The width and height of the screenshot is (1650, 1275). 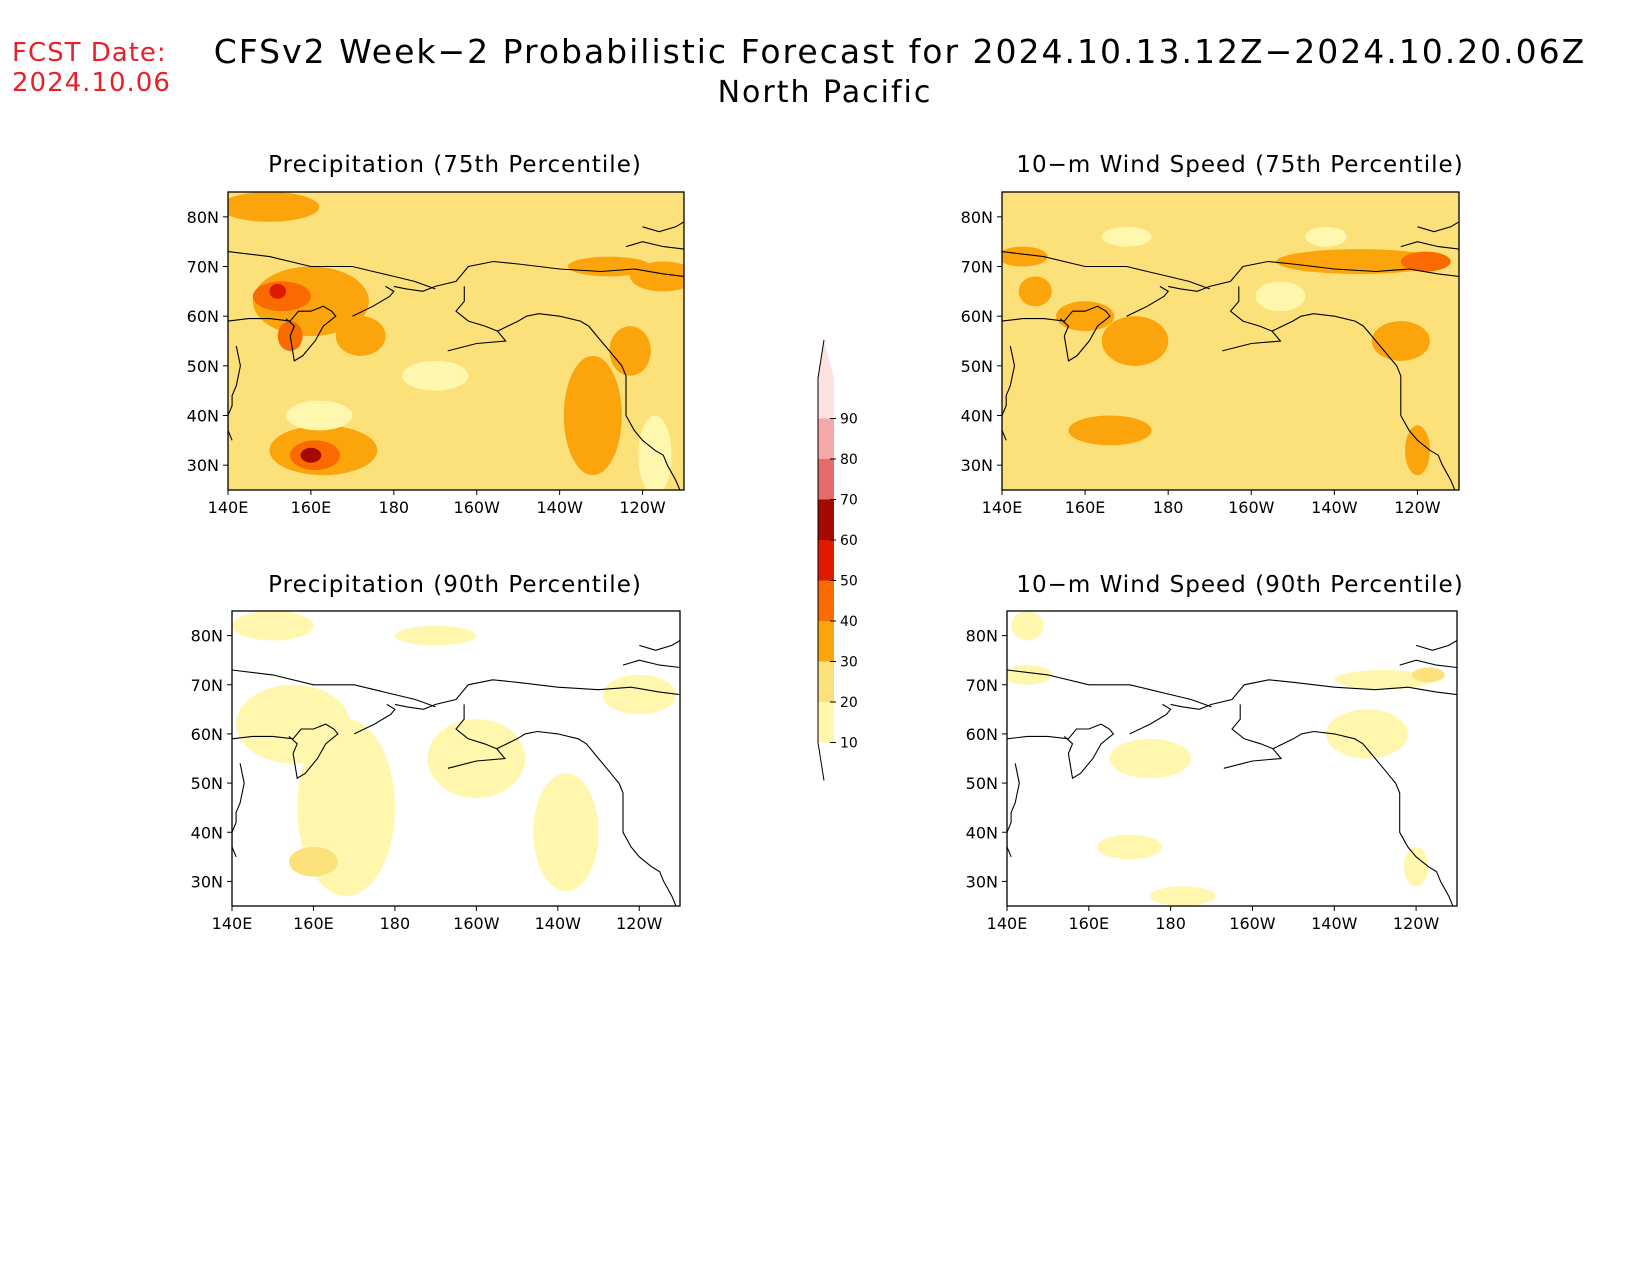 I want to click on colorbar-label: 20, so click(x=849, y=703).